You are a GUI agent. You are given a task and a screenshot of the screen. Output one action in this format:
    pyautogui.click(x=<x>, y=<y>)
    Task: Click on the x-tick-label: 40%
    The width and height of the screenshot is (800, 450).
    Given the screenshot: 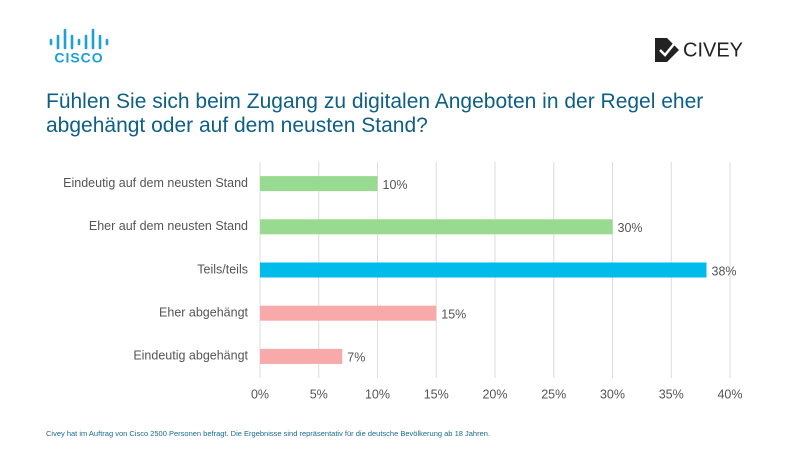 What is the action you would take?
    pyautogui.click(x=729, y=394)
    